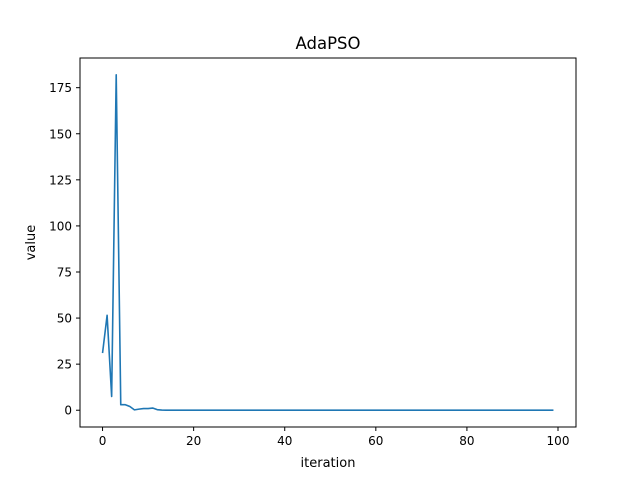 Image resolution: width=640 pixels, height=484 pixels. What do you see at coordinates (334, 437) in the screenshot?
I see `x-axis-ticks: 0 20 40 60 80 100` at bounding box center [334, 437].